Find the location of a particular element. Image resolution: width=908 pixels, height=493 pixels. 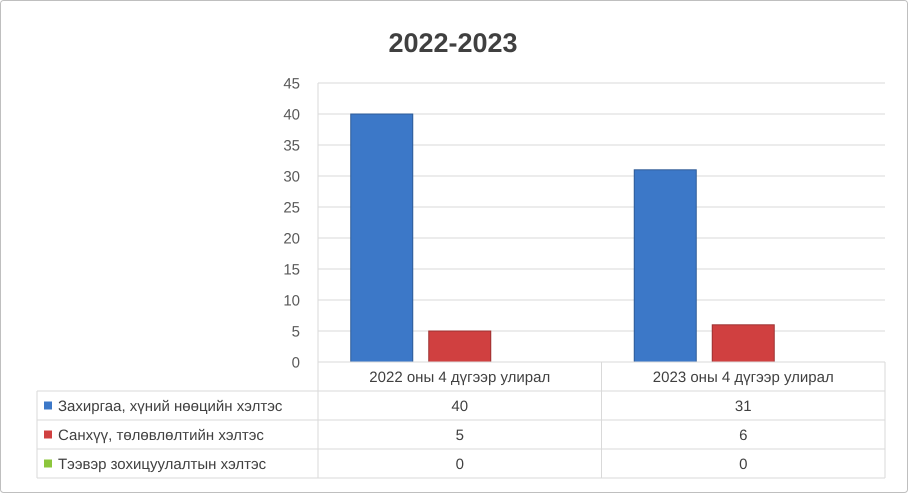

data-label: 6 is located at coordinates (743, 435).